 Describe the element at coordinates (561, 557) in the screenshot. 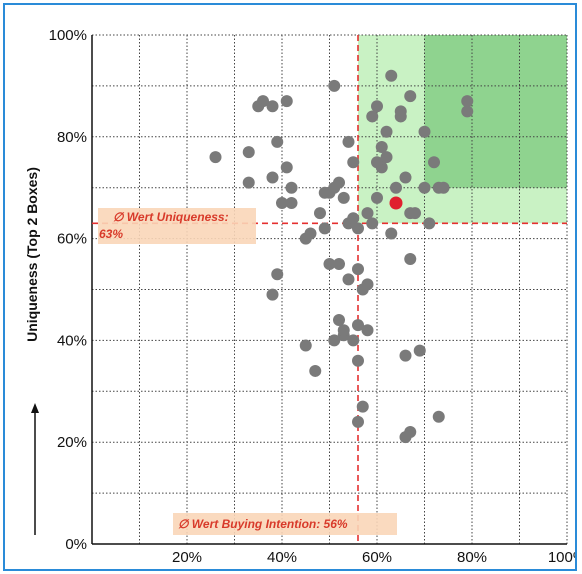

I see `x-tick-label: 100%` at that location.